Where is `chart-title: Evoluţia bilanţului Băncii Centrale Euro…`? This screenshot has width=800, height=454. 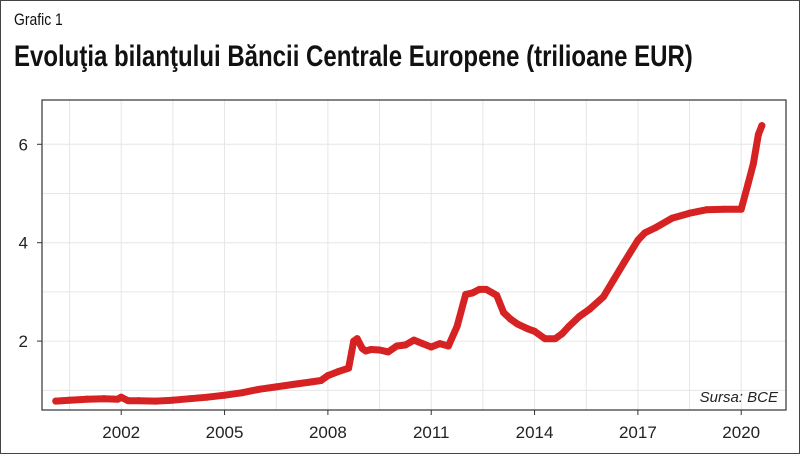 chart-title: Evoluţia bilanţului Băncii Centrale Euro… is located at coordinates (353, 56).